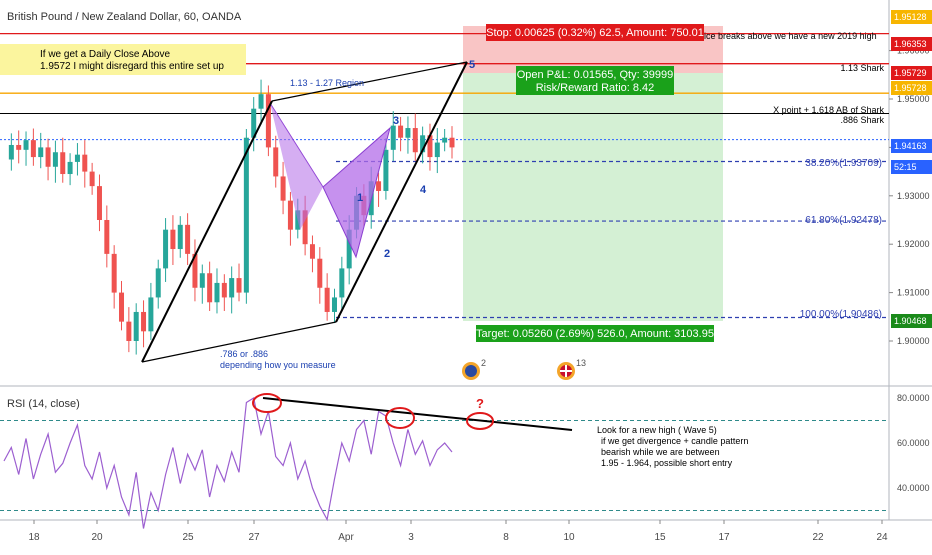 Image resolution: width=932 pixels, height=555 pixels. I want to click on gbp-event-icon: 13, so click(571, 369).